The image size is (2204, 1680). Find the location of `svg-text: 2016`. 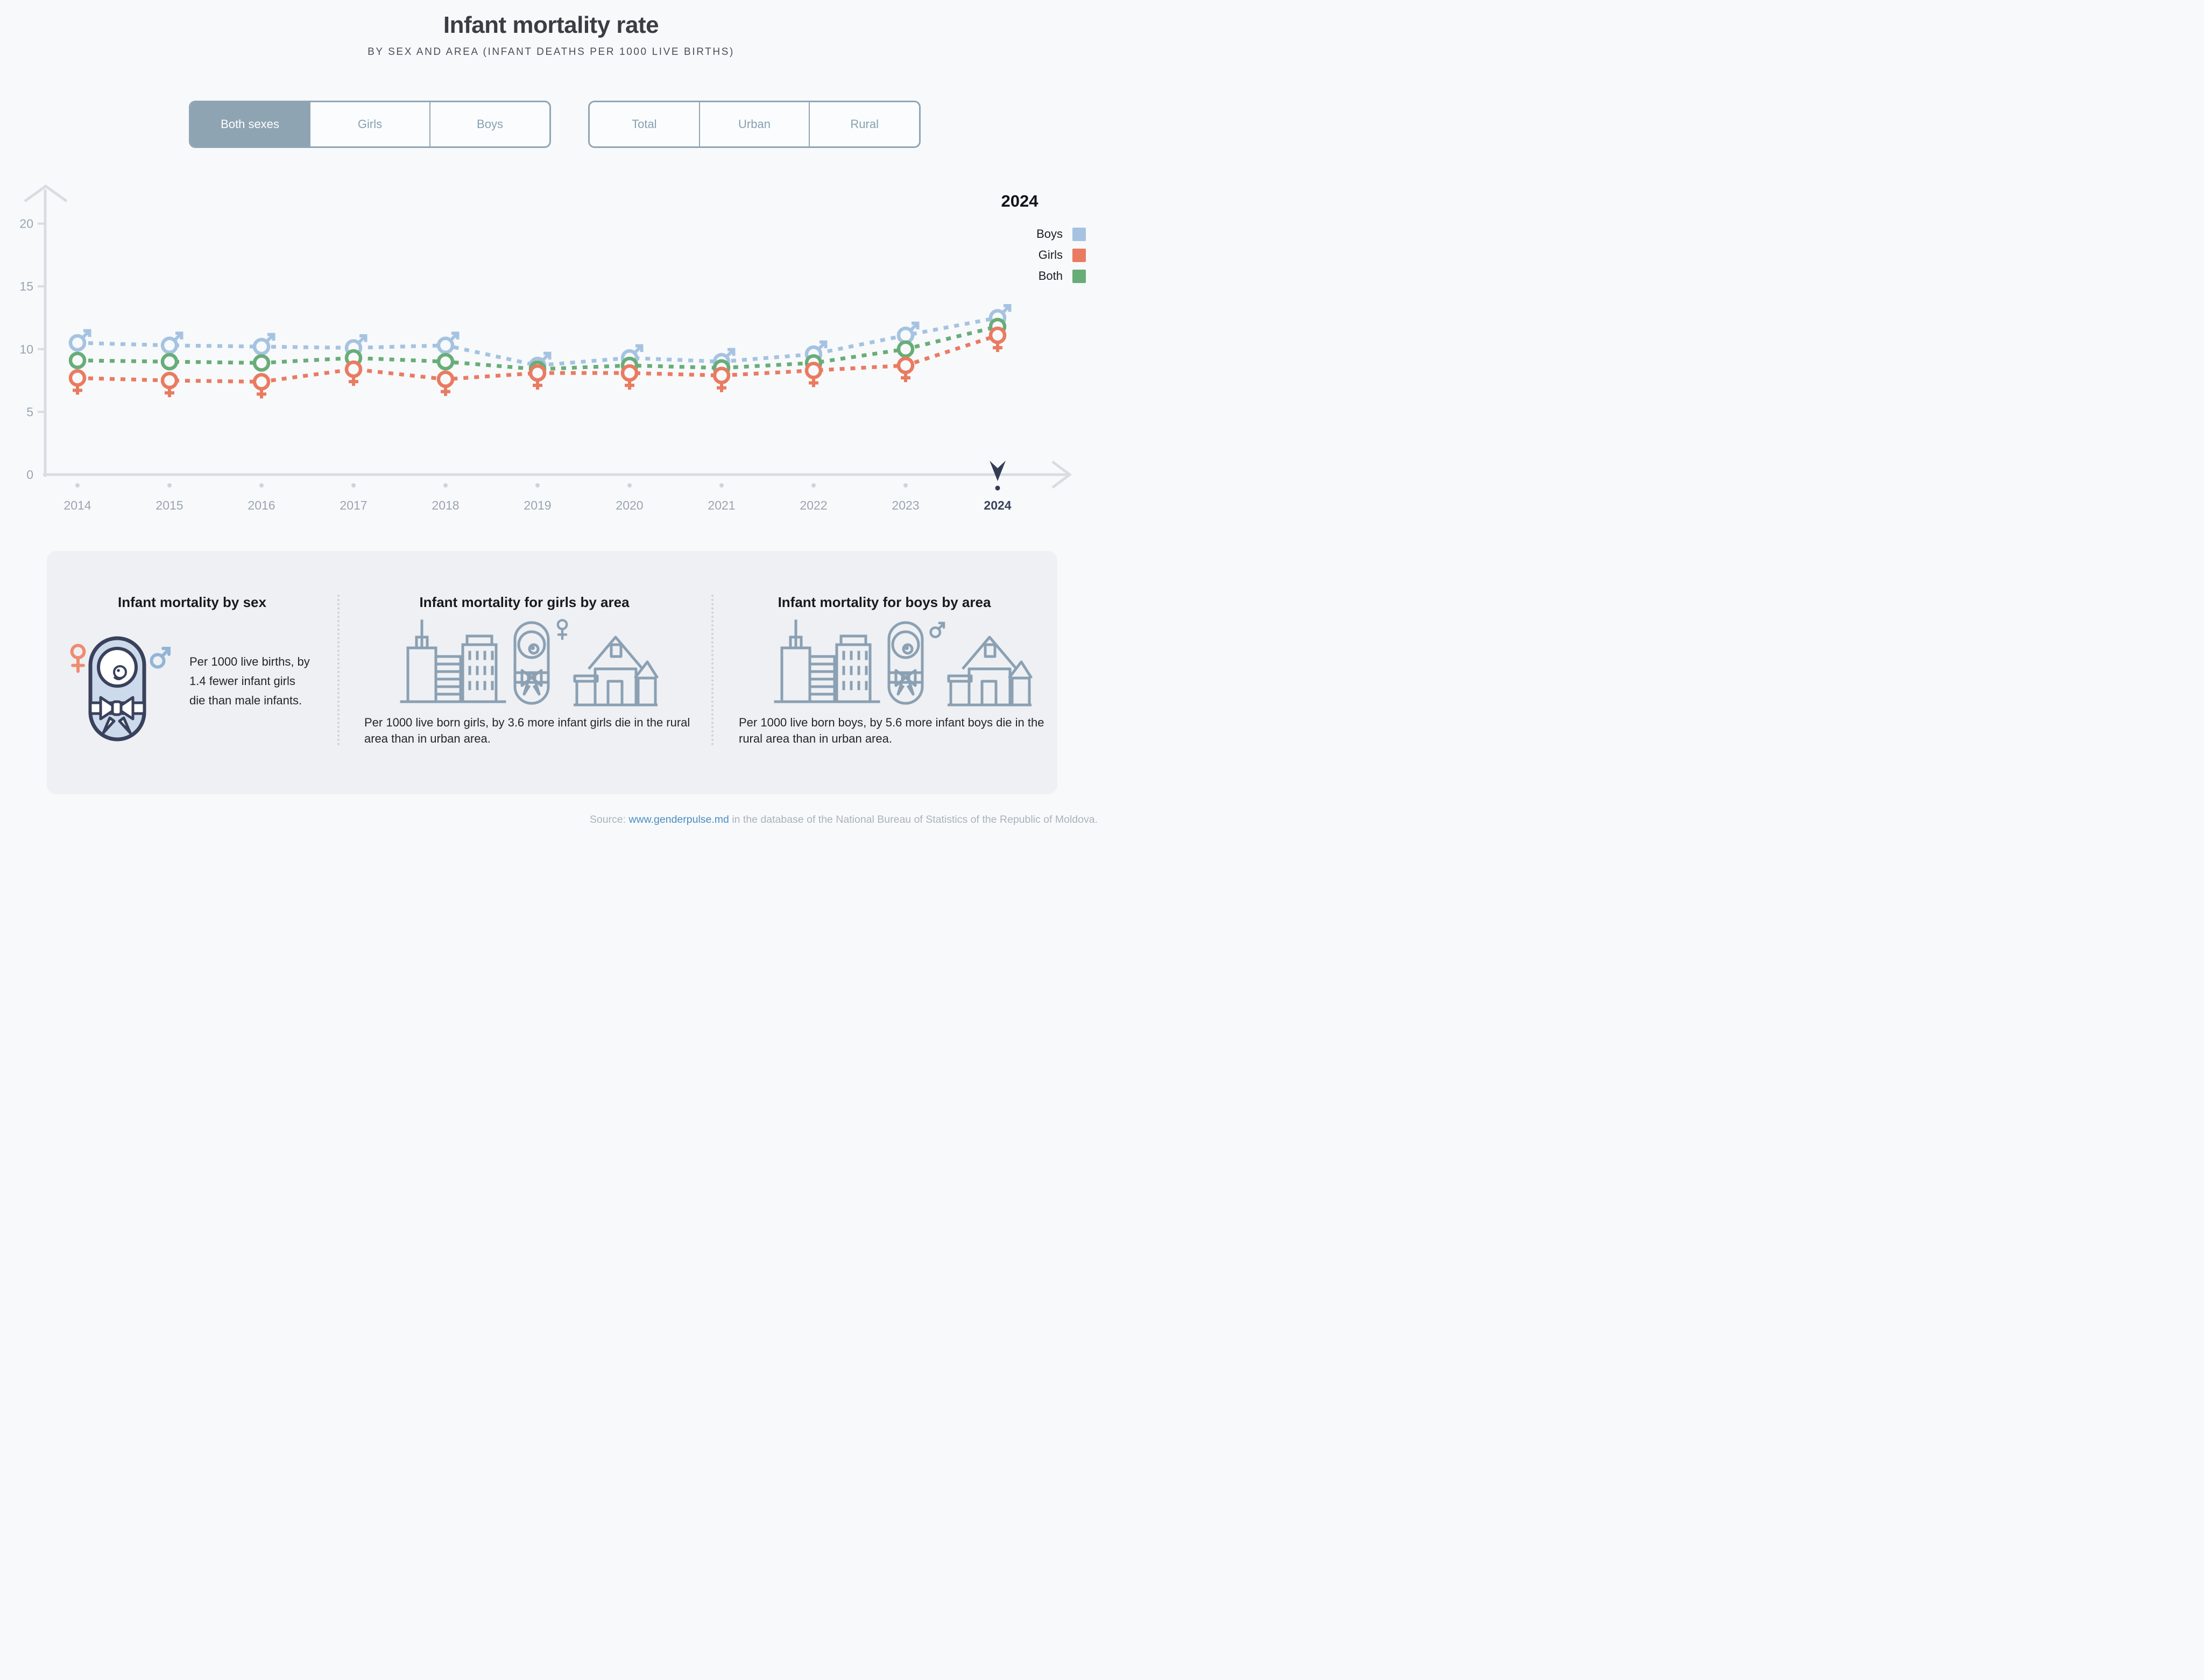

svg-text: 2016 is located at coordinates (261, 505).